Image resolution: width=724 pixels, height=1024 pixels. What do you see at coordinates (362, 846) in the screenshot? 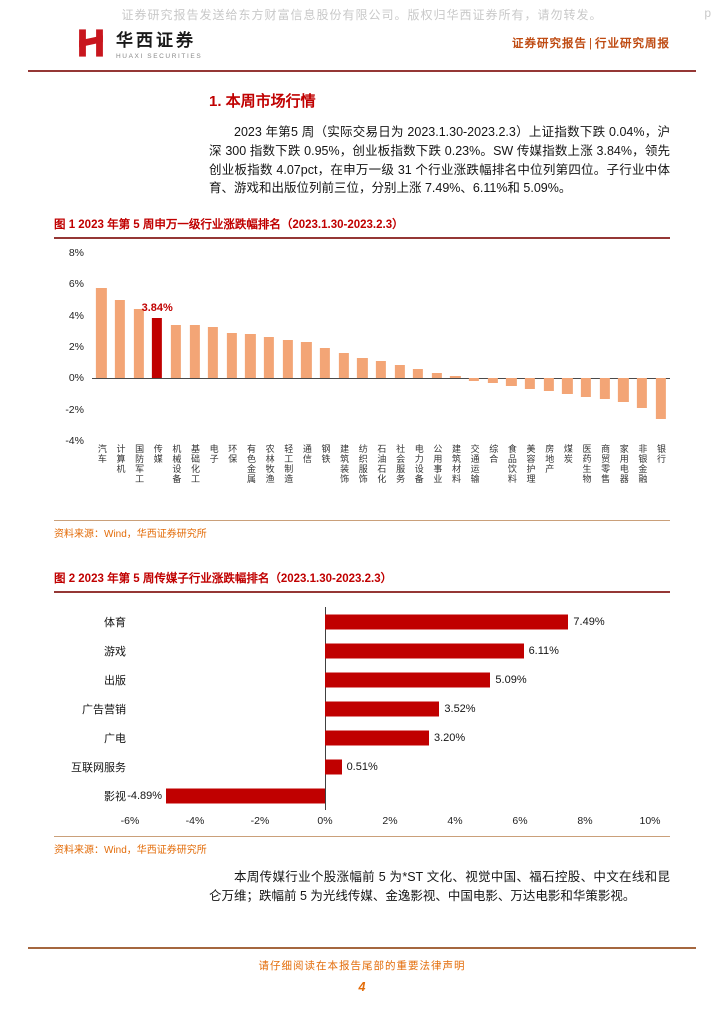
I see `figure2-source: 资料来源：Wind，华西证券研究所` at bounding box center [362, 846].